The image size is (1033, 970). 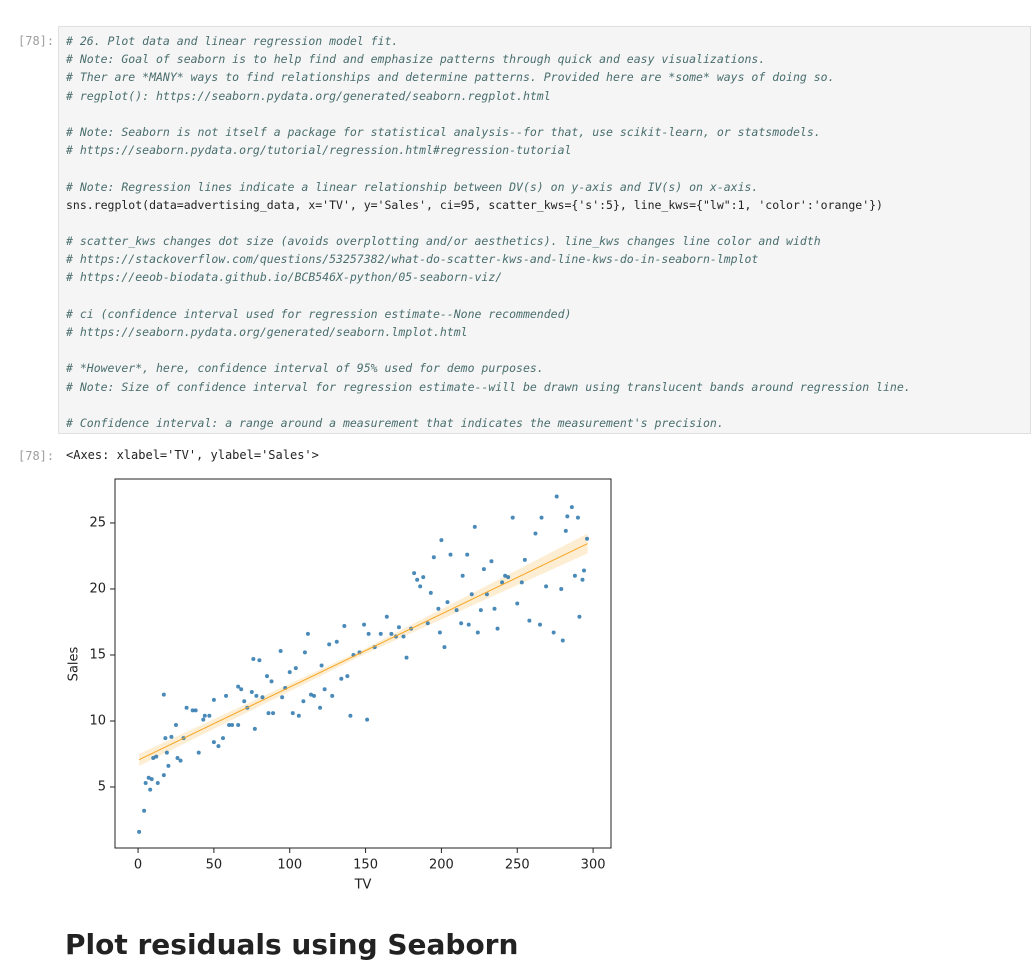 What do you see at coordinates (289, 865) in the screenshot?
I see `x-tick-label: 100` at bounding box center [289, 865].